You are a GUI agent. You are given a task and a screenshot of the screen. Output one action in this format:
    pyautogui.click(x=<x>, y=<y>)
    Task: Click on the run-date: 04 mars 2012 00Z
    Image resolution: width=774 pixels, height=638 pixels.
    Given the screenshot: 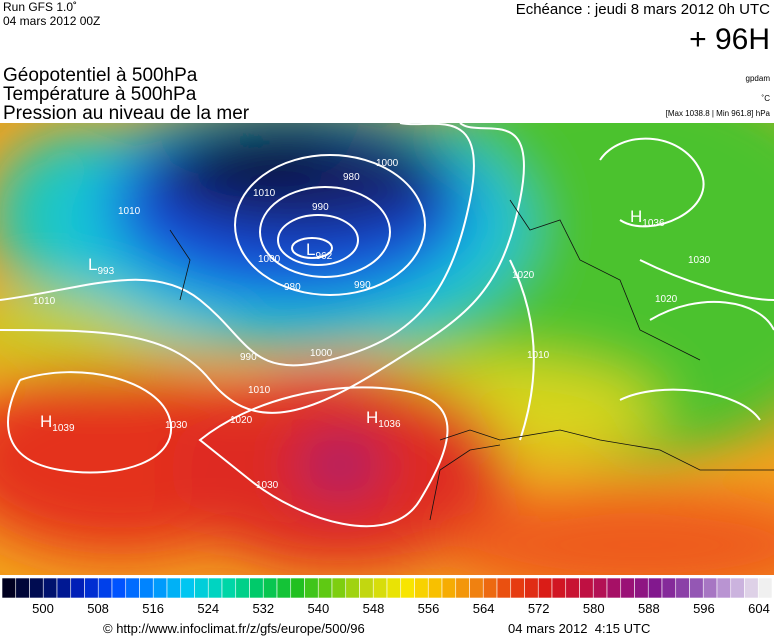 What is the action you would take?
    pyautogui.click(x=51, y=21)
    